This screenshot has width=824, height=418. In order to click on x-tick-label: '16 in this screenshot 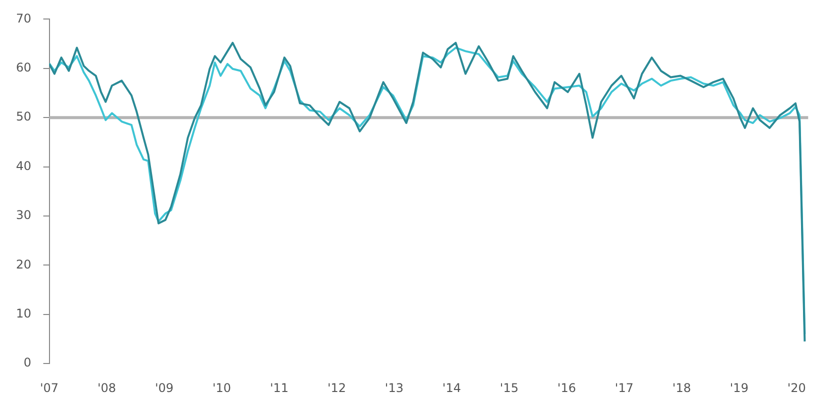, I will do `click(566, 387)`.